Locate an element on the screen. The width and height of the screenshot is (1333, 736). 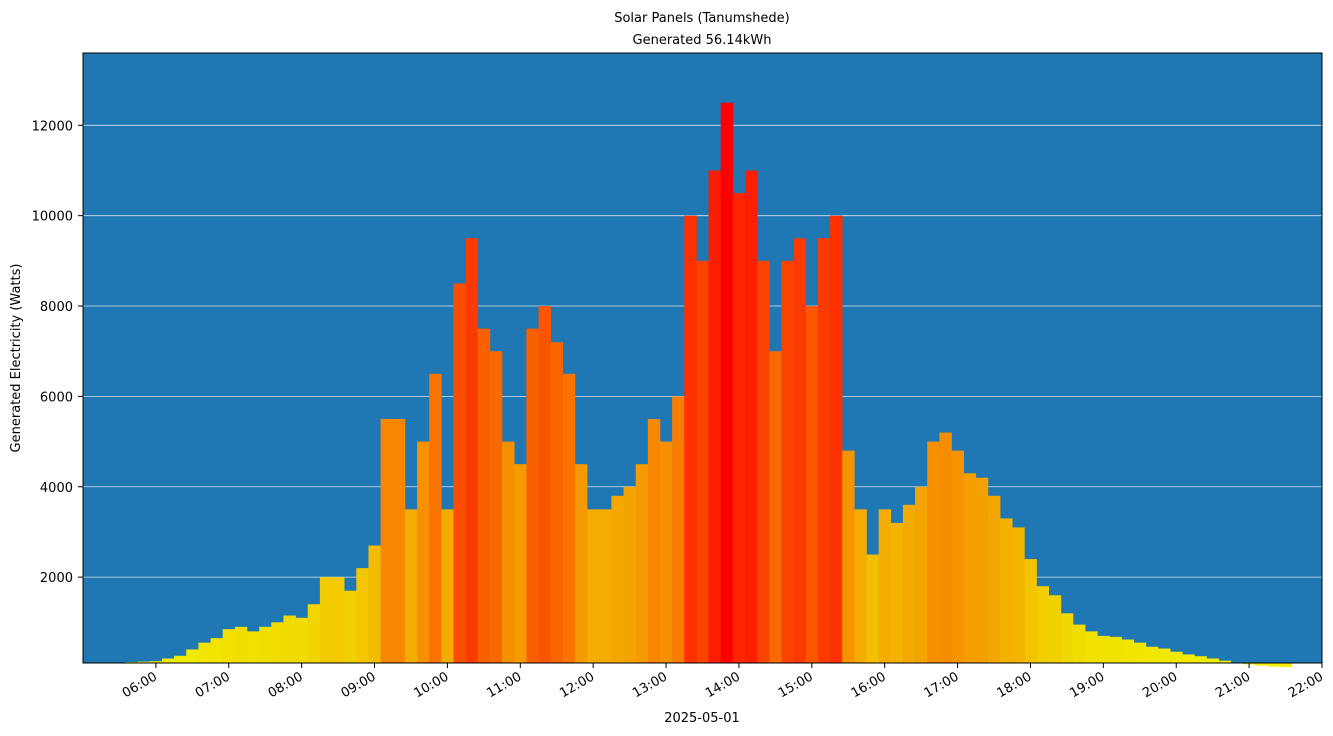
x-tick-label: 09:00 is located at coordinates (359, 685).